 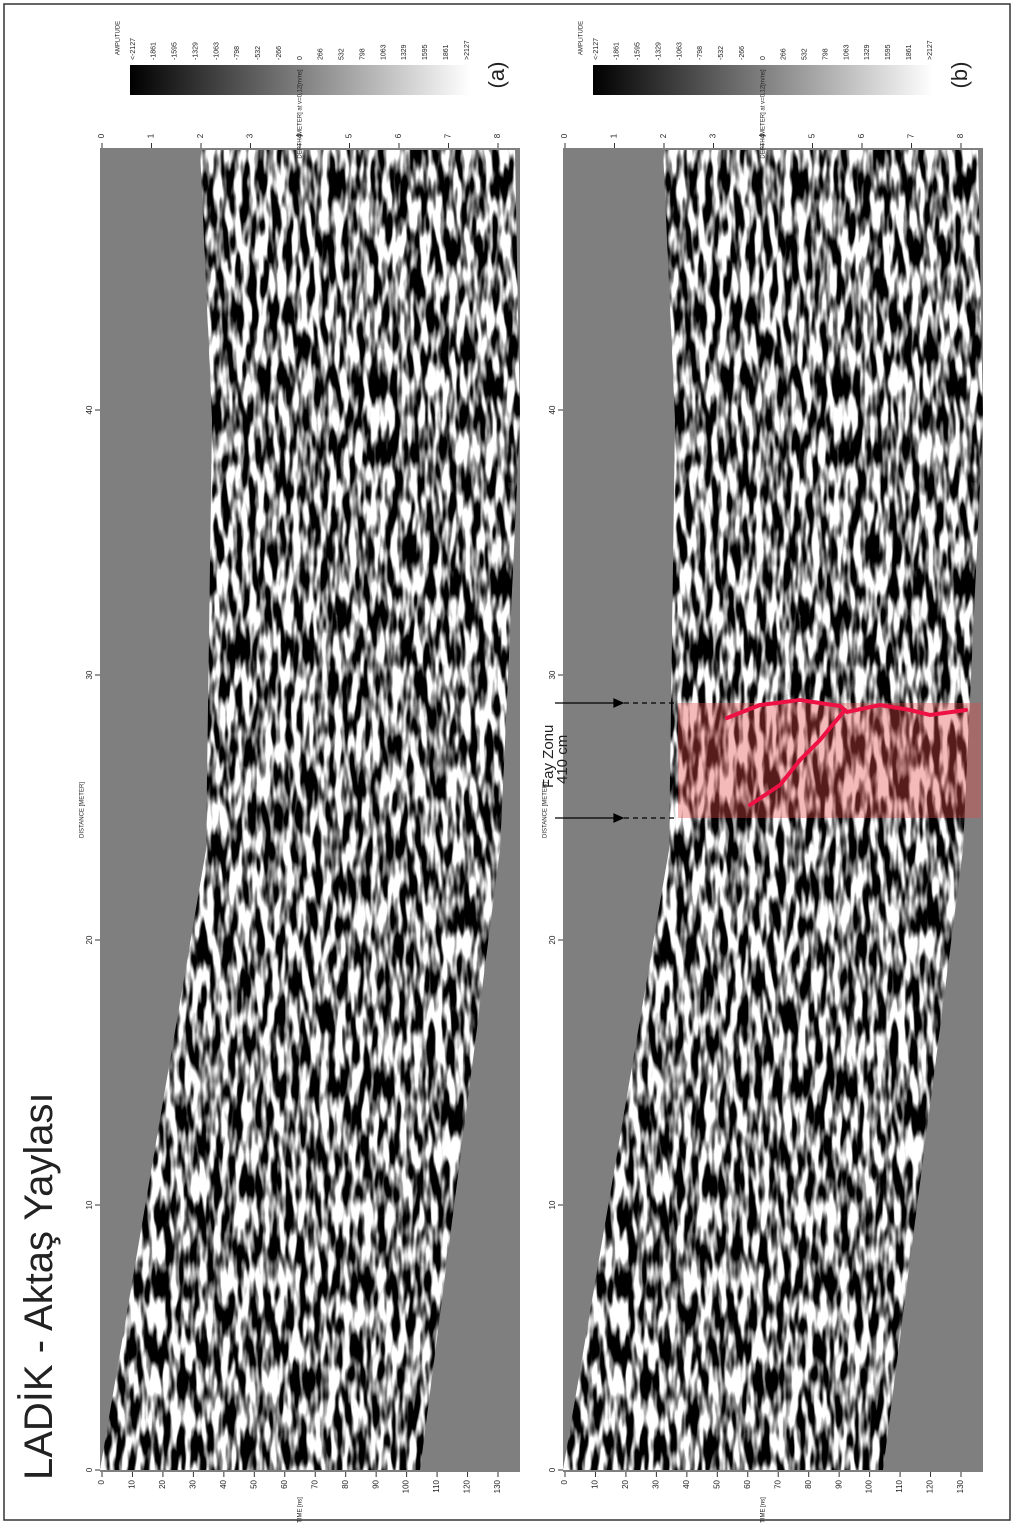 What do you see at coordinates (38, 1286) in the screenshot?
I see `figure-title: LADİK - Aktaş Yaylası` at bounding box center [38, 1286].